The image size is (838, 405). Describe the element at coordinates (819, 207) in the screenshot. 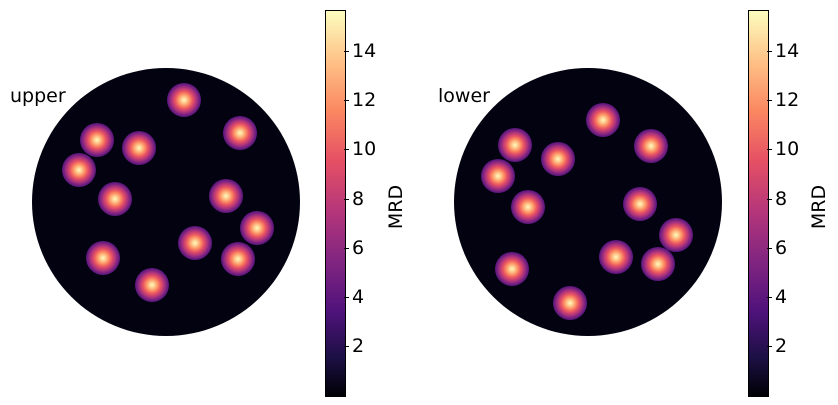

I see `lower-colorbar-label: MRD` at that location.